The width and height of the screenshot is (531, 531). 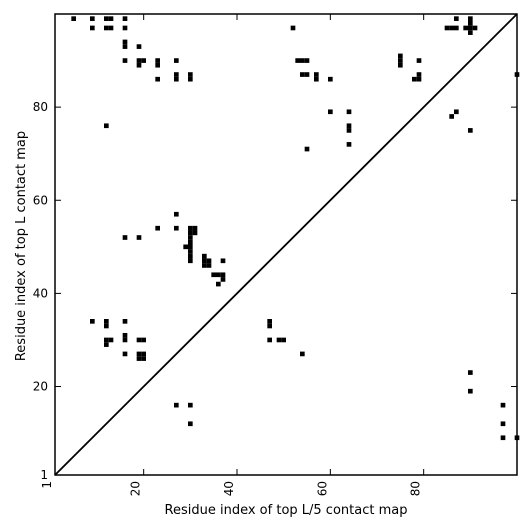 I want to click on y-tick-label: 80, so click(x=40, y=107).